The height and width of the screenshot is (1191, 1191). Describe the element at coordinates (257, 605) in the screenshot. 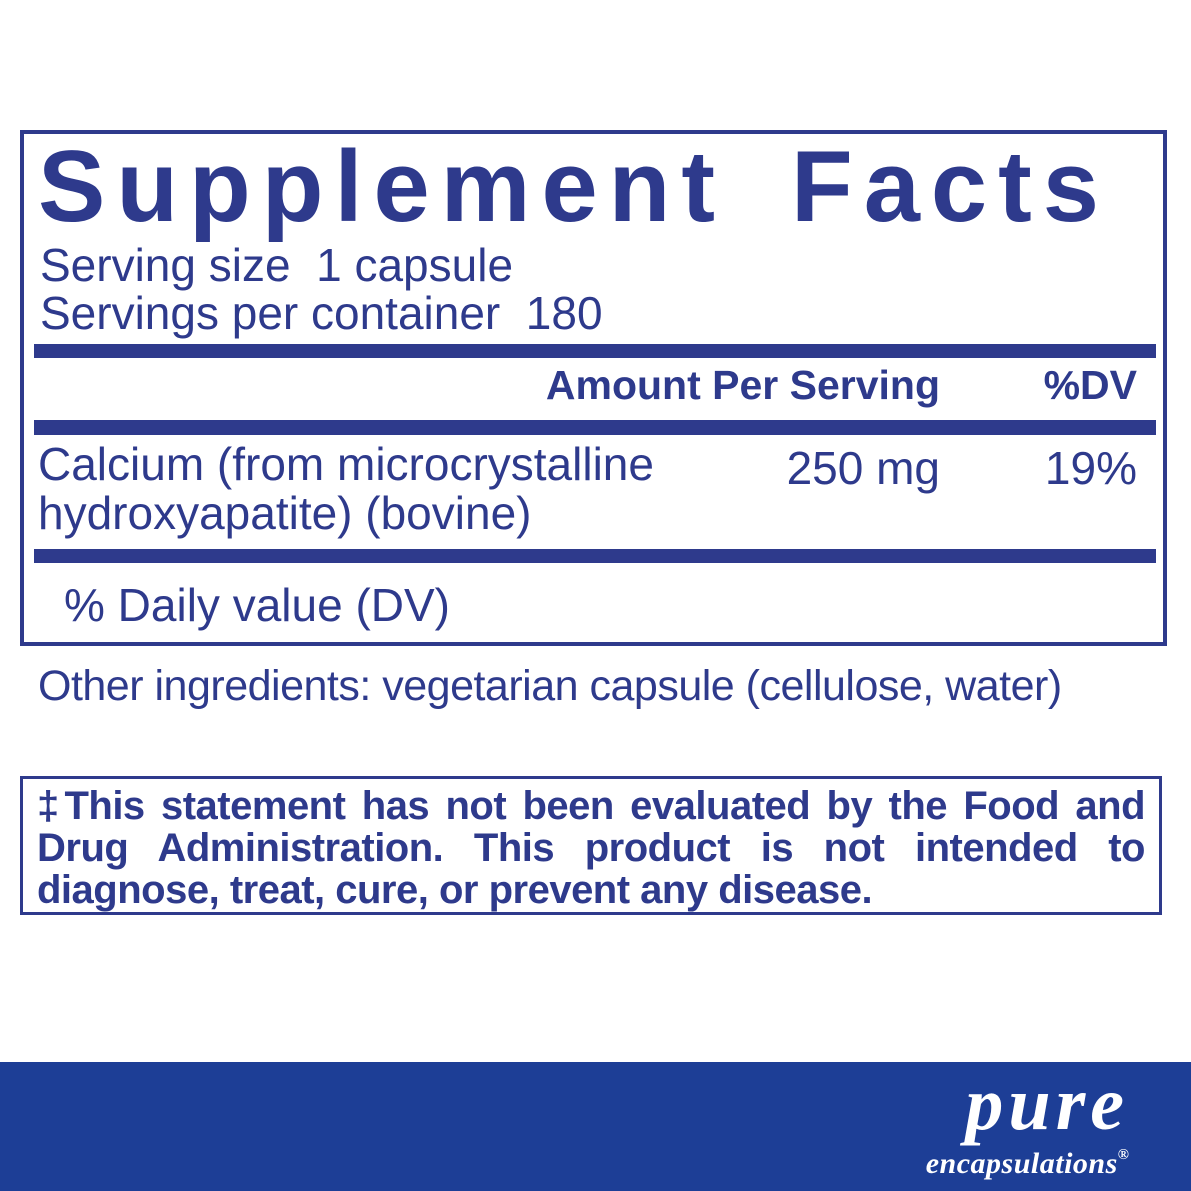

I see `daily-value-footnote: % Daily value (DV)` at that location.